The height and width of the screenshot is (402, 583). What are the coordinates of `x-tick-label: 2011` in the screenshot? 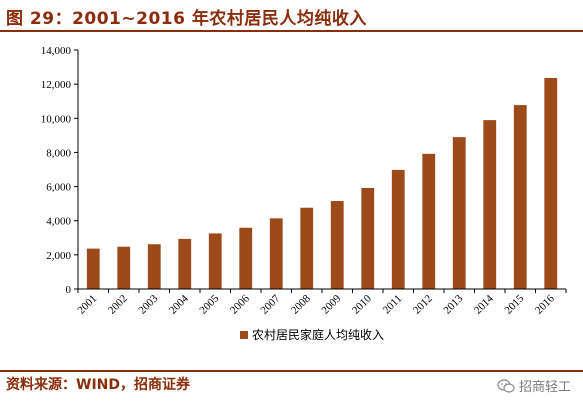 It's located at (393, 305).